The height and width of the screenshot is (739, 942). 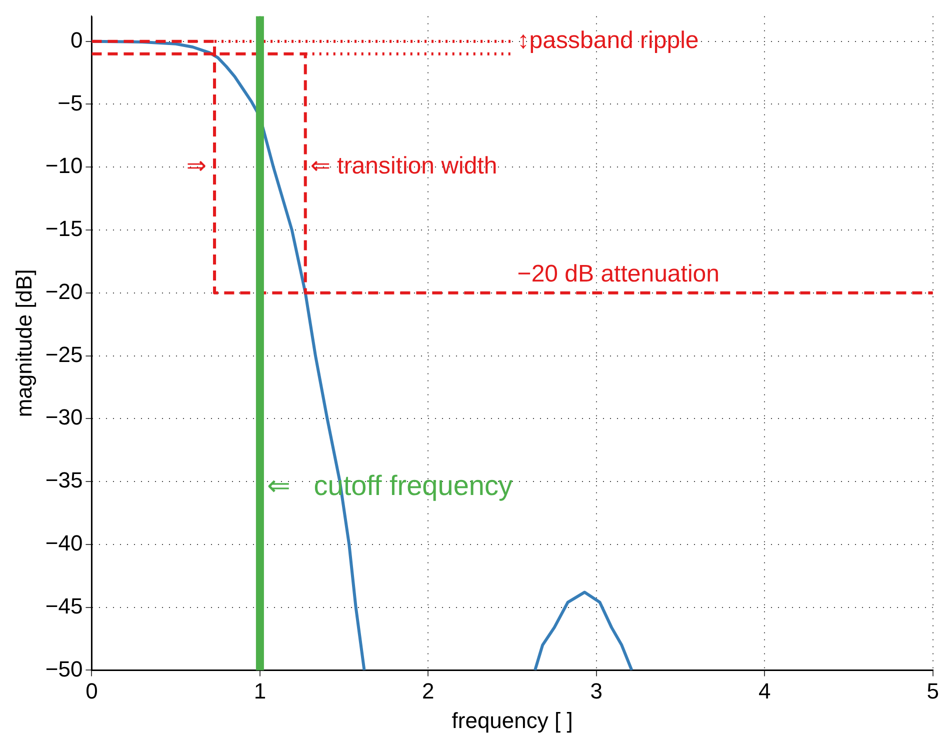 I want to click on x-tick-label: 4, so click(x=764, y=691).